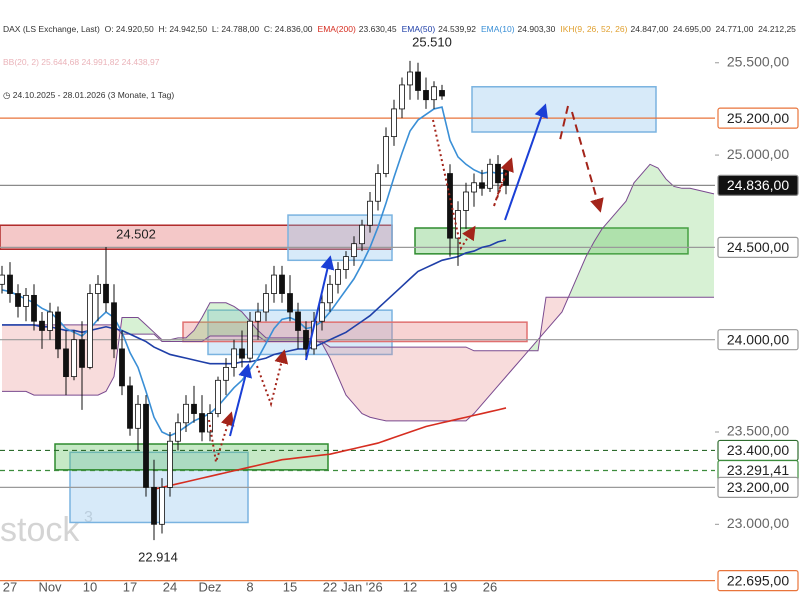  Describe the element at coordinates (498, 29) in the screenshot. I see `legend-name: EMA(10)` at that location.